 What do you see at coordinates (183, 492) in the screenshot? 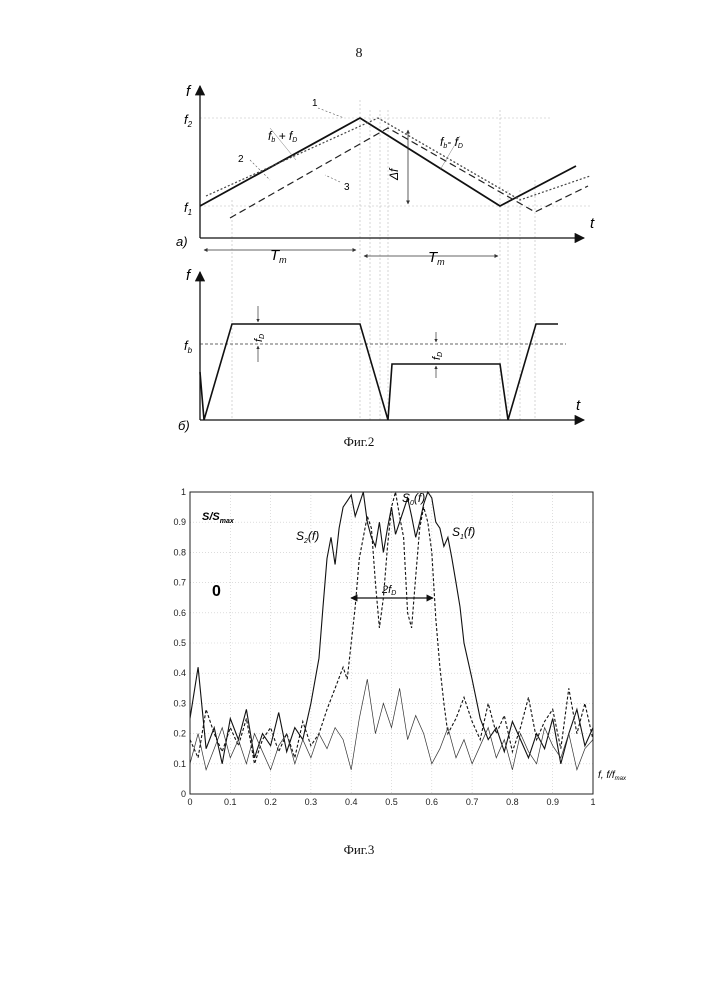
I see `y-tick-label: 1` at bounding box center [183, 492].